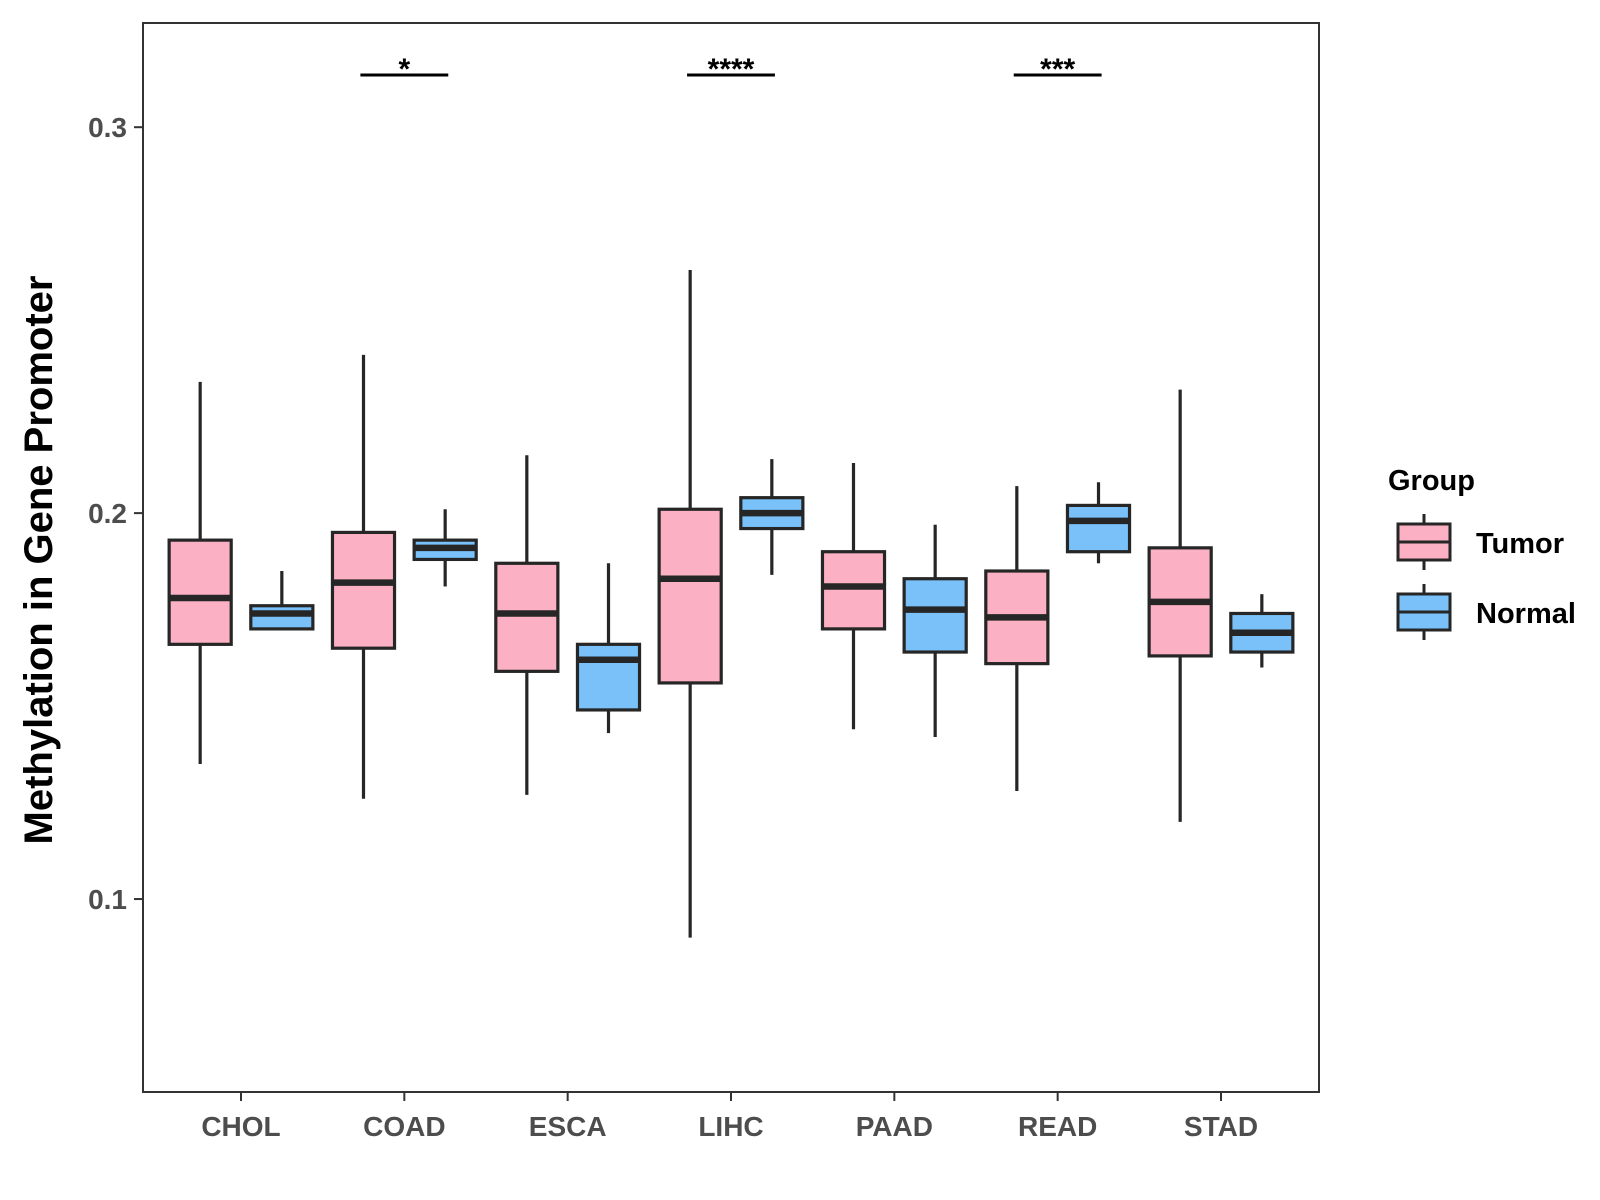 The image size is (1600, 1200). What do you see at coordinates (1431, 481) in the screenshot?
I see `legend-title: Group` at bounding box center [1431, 481].